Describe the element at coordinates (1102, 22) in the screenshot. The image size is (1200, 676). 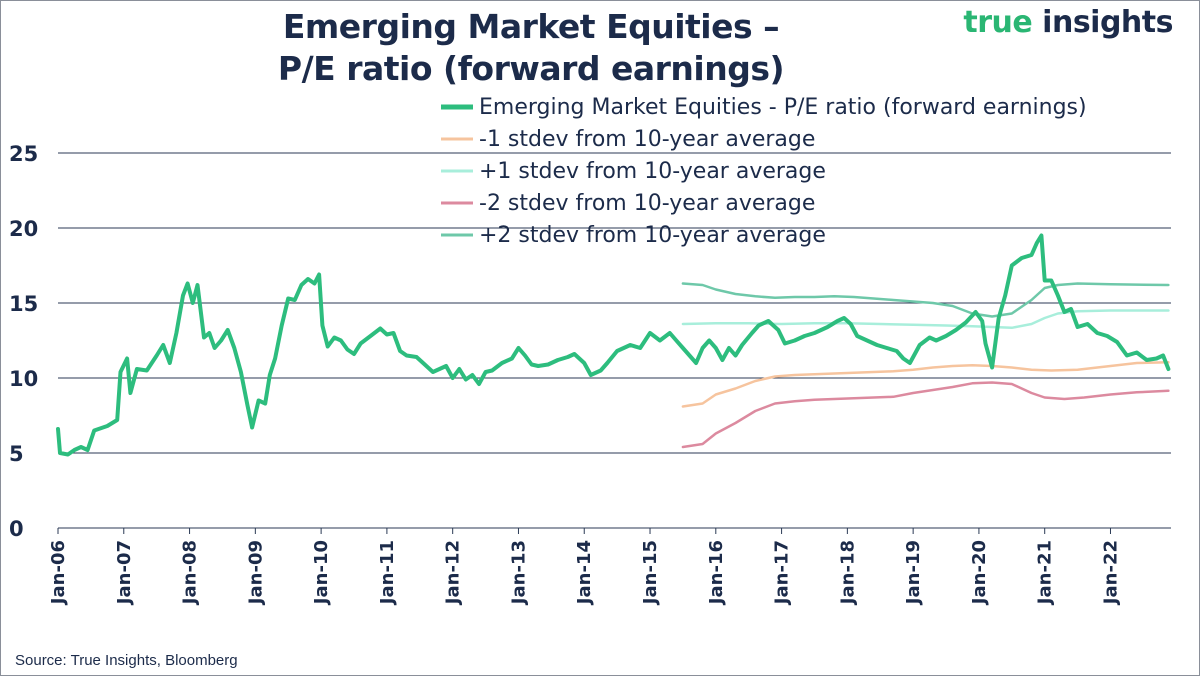
I see `logo-text-insights: insights` at that location.